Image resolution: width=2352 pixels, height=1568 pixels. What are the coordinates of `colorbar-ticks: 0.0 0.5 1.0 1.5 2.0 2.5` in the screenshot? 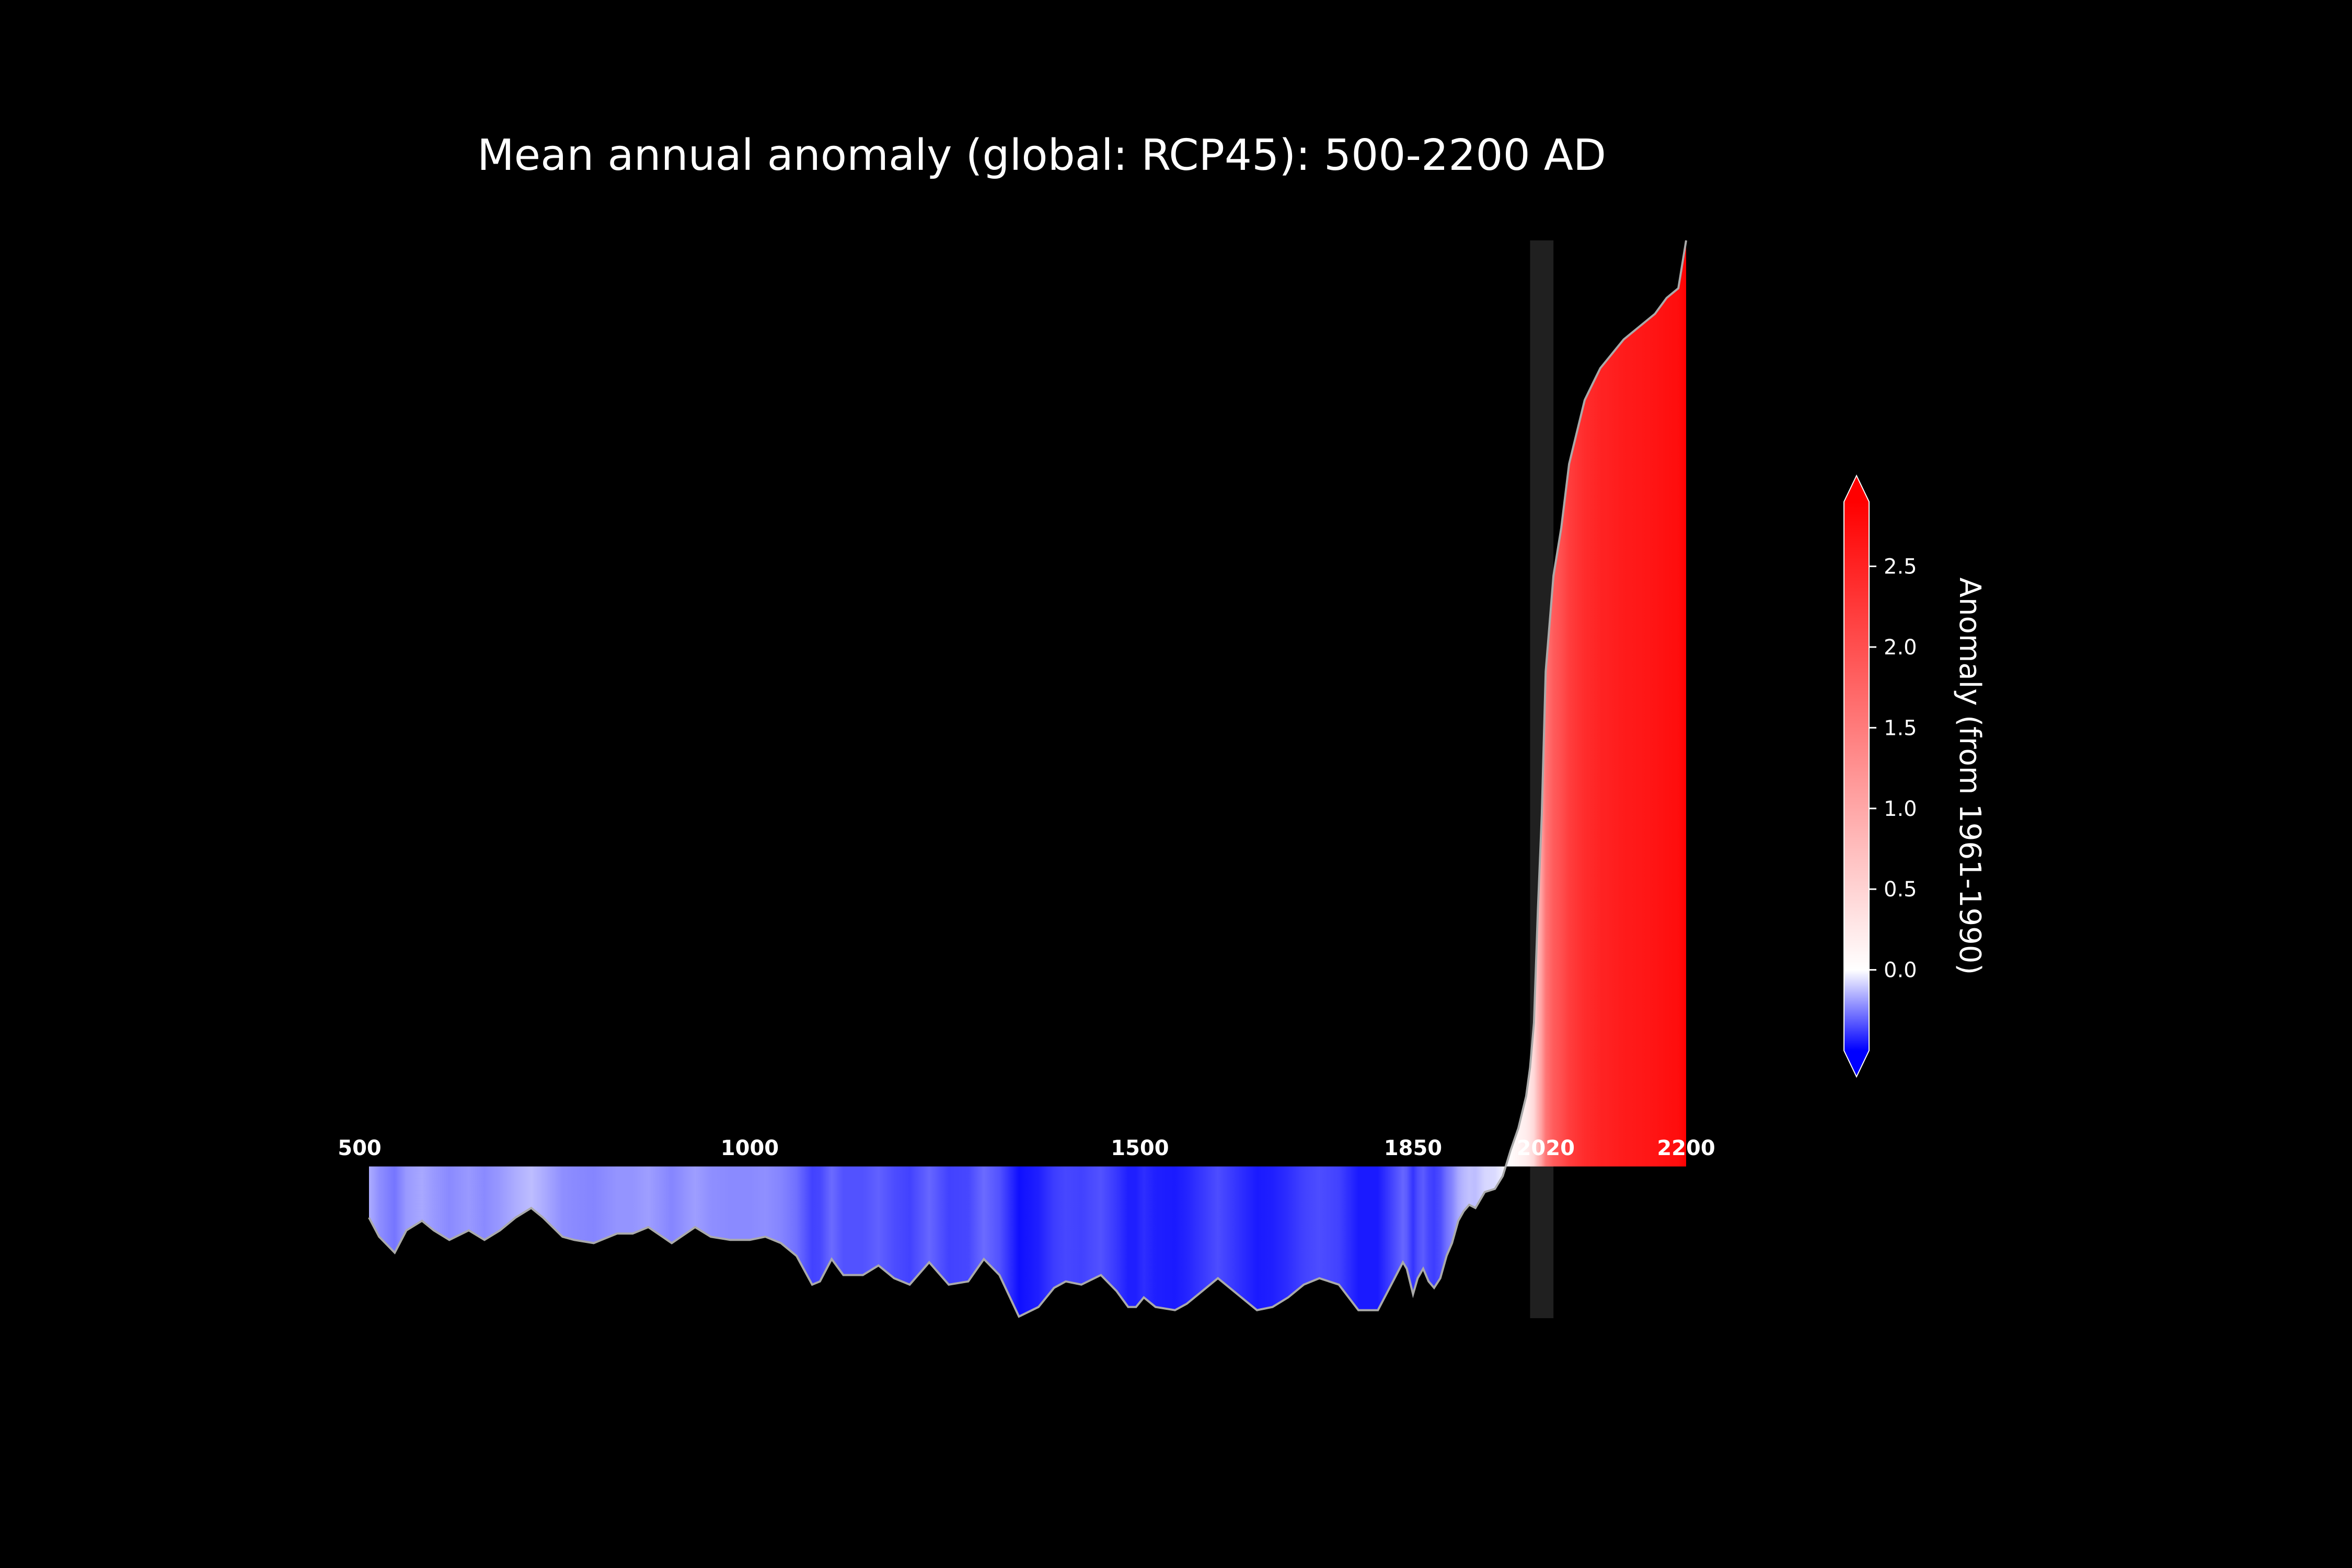 It's located at (1893, 769).